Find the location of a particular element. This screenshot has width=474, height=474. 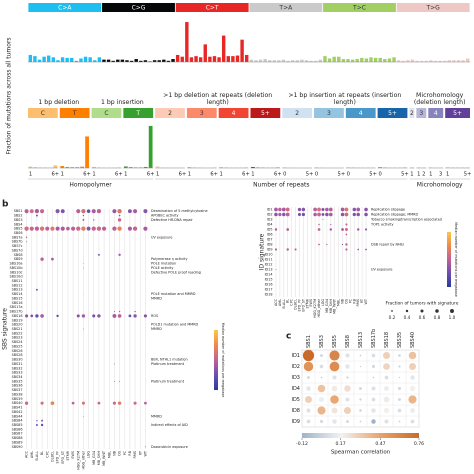

row-label: SBS26 is located at coordinates (17, 351).